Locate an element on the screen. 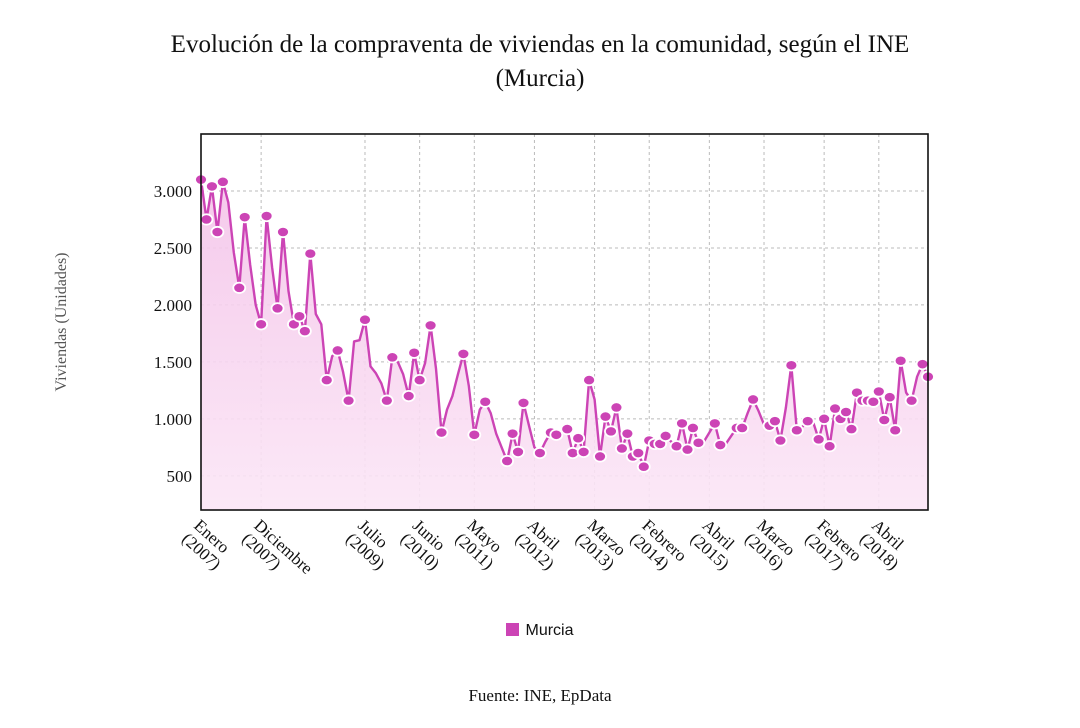 This screenshot has width=1080, height=728. y-tick-label: 2.500 is located at coordinates (173, 248).